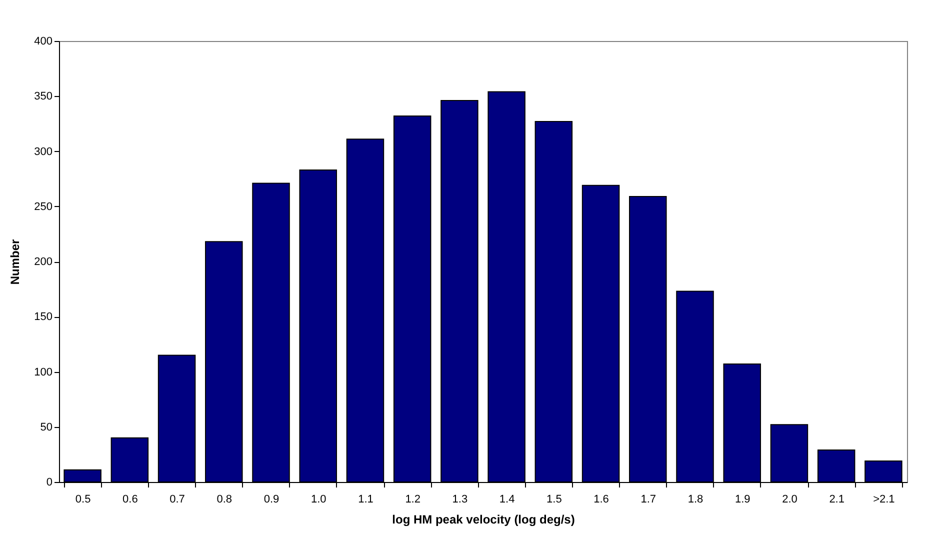 The height and width of the screenshot is (547, 945). What do you see at coordinates (224, 500) in the screenshot?
I see `x-tick-label: 0.8` at bounding box center [224, 500].